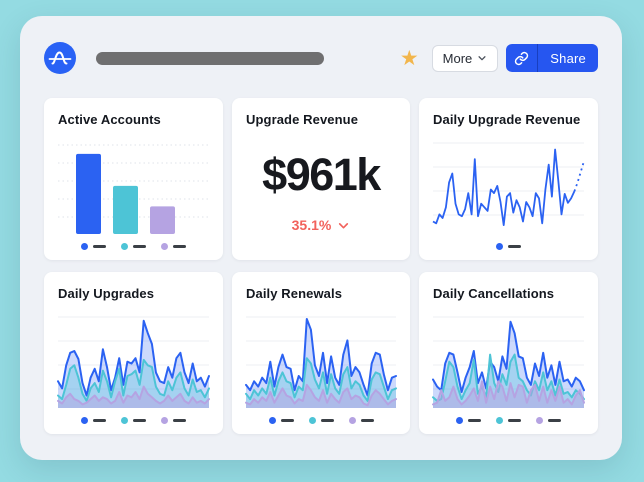  What do you see at coordinates (538, 58) in the screenshot?
I see `share-button-divider` at bounding box center [538, 58].